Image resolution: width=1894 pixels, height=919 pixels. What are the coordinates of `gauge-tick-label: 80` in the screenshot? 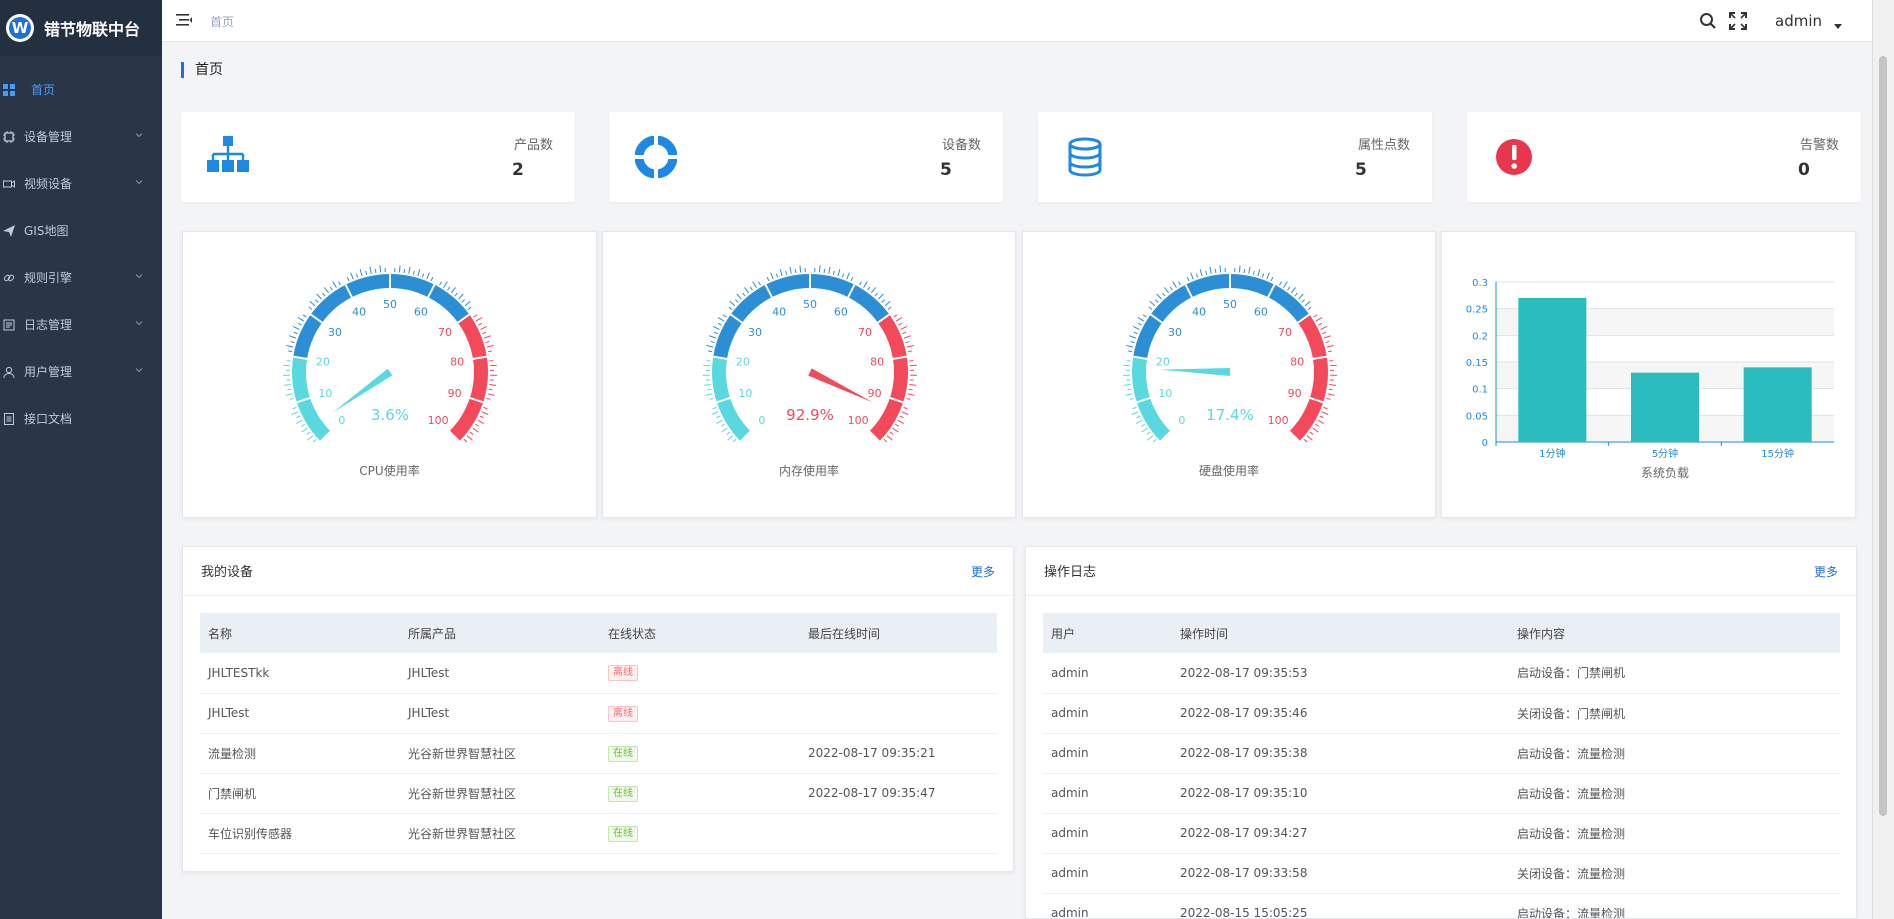 It's located at (1297, 361).